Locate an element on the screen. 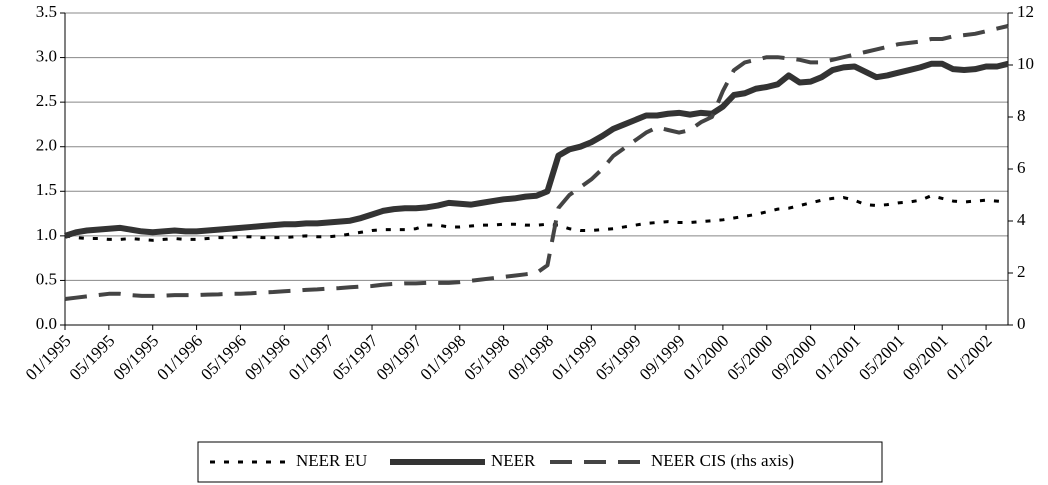 The image size is (1048, 485). legend-label: NEER EU is located at coordinates (331, 460).